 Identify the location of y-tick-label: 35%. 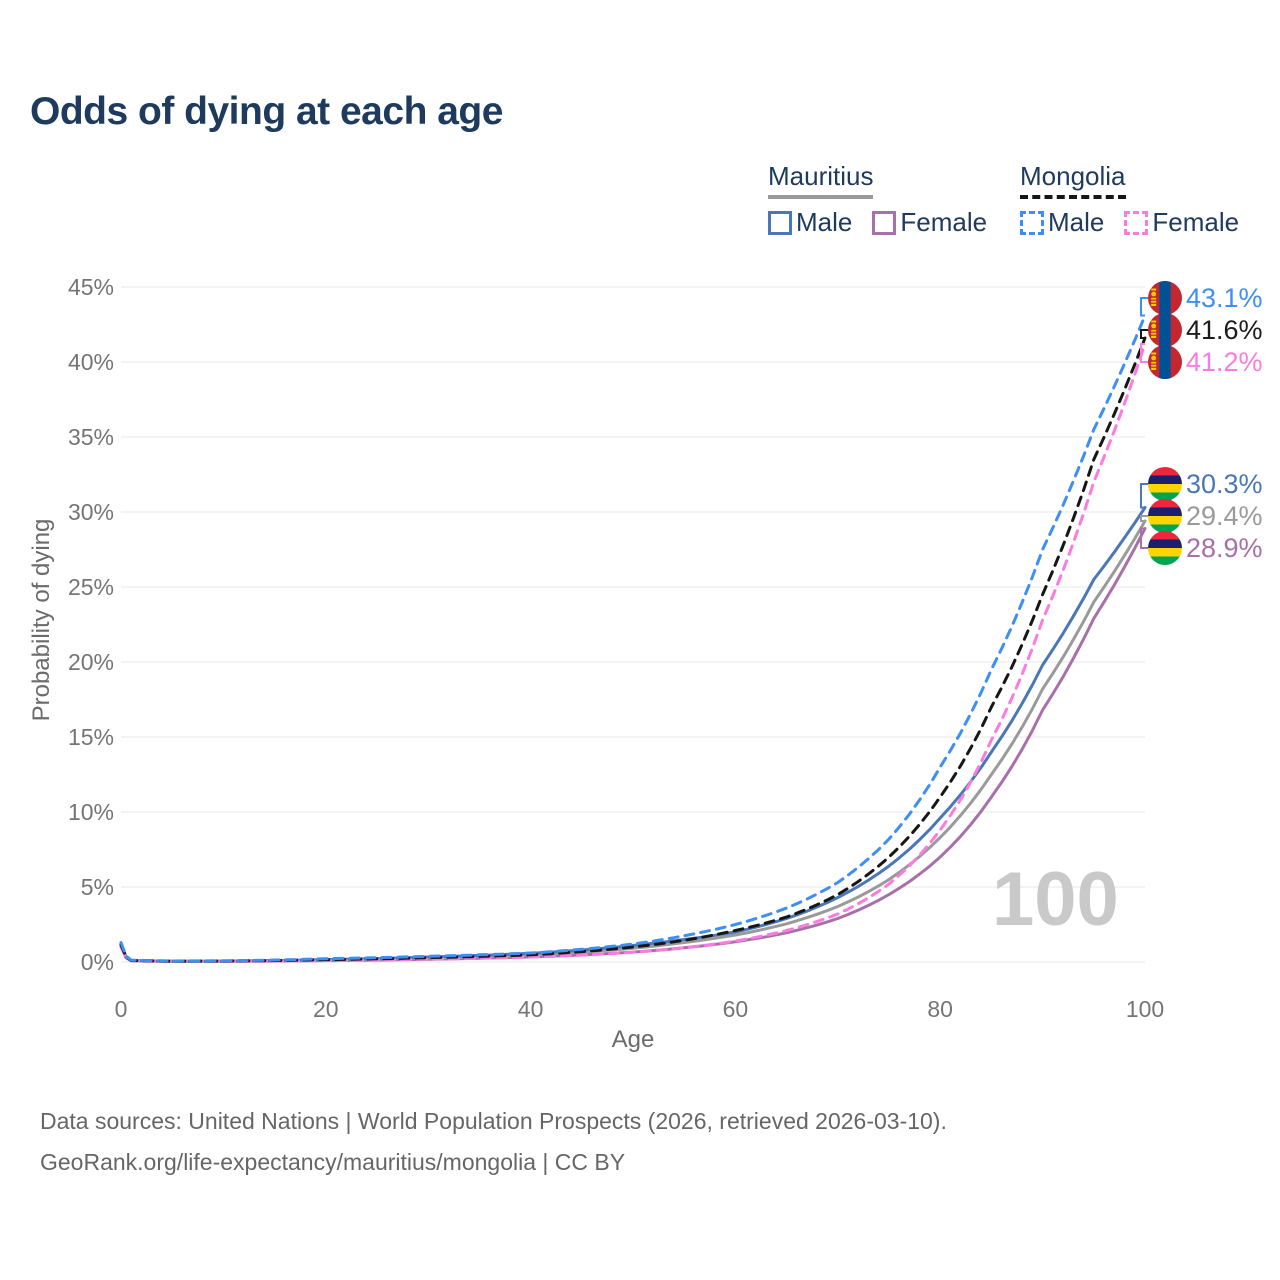
(90, 437).